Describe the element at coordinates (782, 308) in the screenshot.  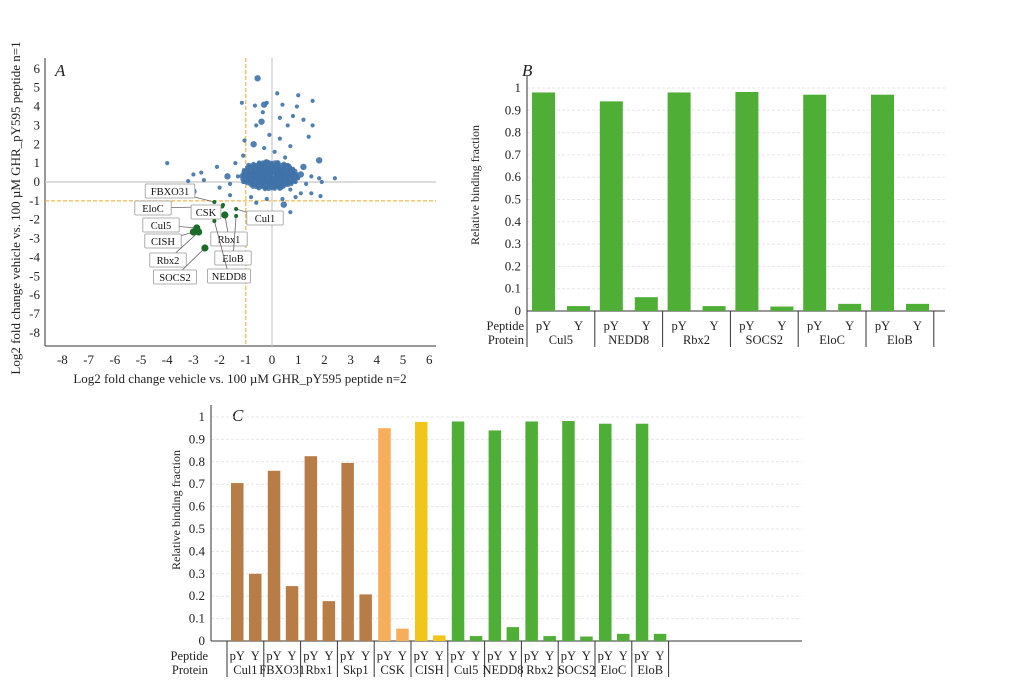
I see `bar-socs2-y` at that location.